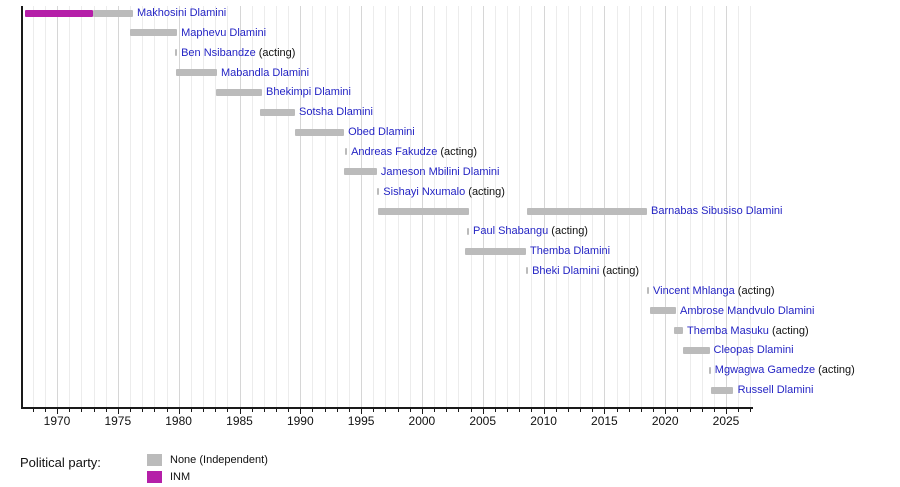  Describe the element at coordinates (218, 52) in the screenshot. I see `person-link-label: Ben Nsibandze` at that location.